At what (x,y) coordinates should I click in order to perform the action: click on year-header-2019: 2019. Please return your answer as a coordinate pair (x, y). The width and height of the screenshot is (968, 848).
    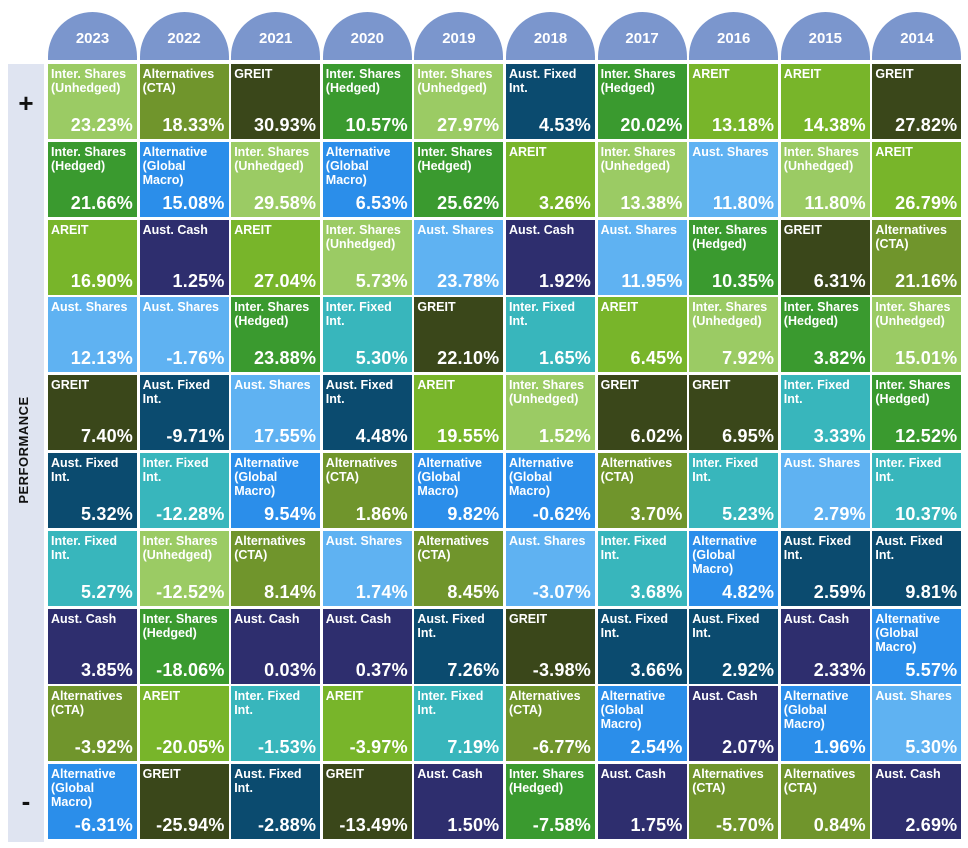
    Looking at the image, I should click on (459, 36).